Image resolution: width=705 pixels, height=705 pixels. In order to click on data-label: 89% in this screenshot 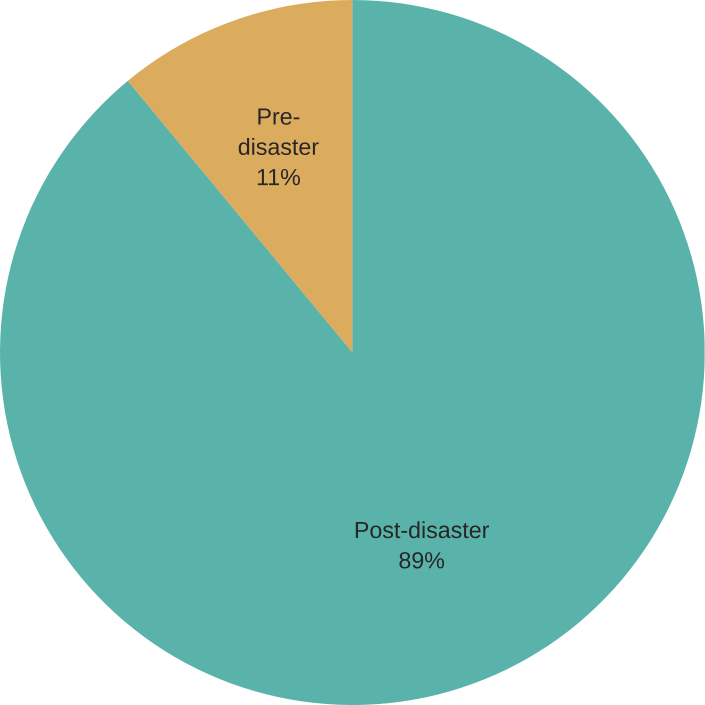, I will do `click(422, 560)`.